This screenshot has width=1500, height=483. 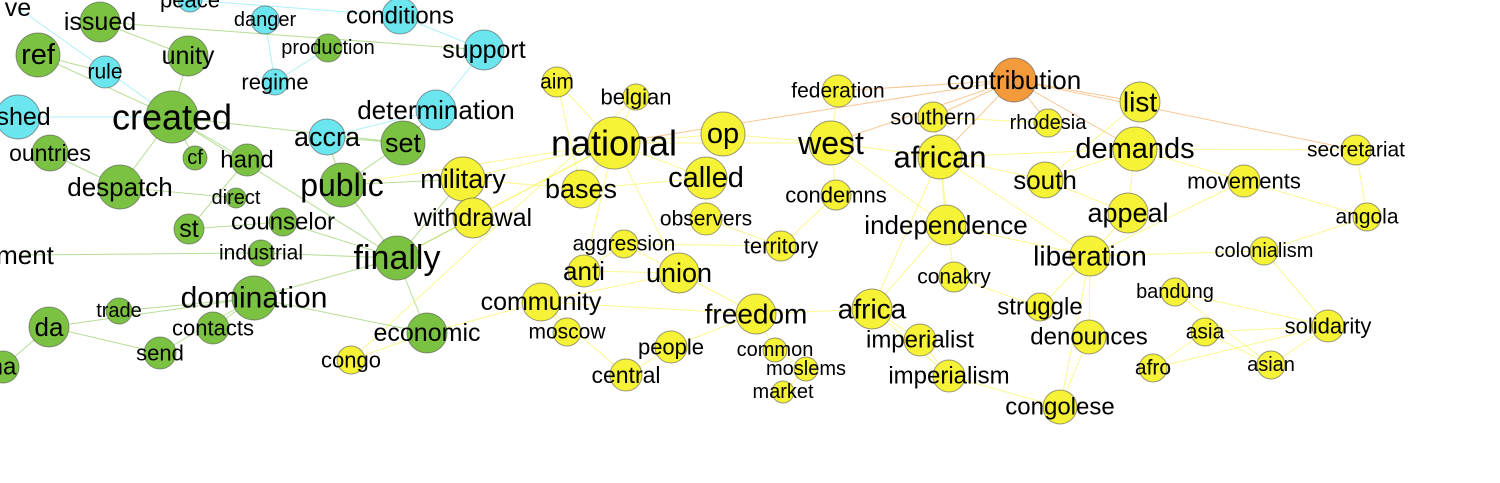 I want to click on node-label-rhodesia: rhodesia, so click(x=1049, y=123).